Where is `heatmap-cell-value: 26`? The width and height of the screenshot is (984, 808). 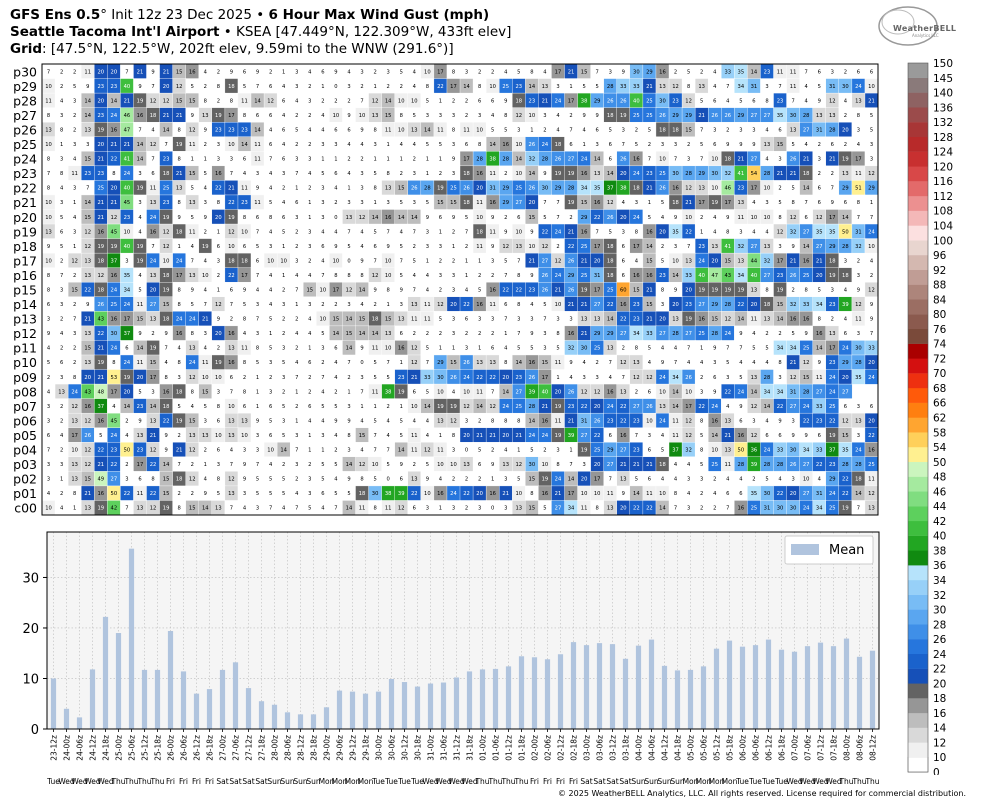 heatmap-cell-value: 26 is located at coordinates (688, 378).